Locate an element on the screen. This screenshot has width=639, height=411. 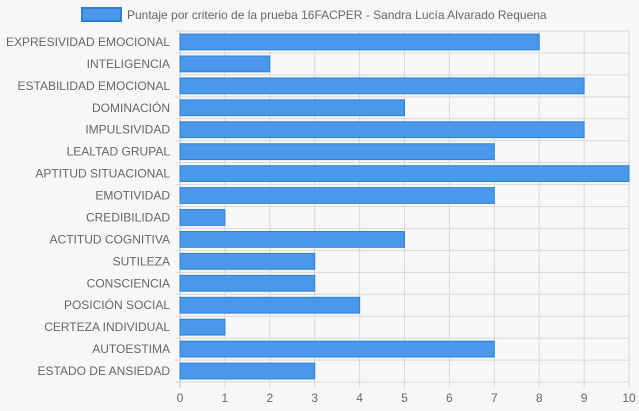
legend-swatch is located at coordinates (101, 14).